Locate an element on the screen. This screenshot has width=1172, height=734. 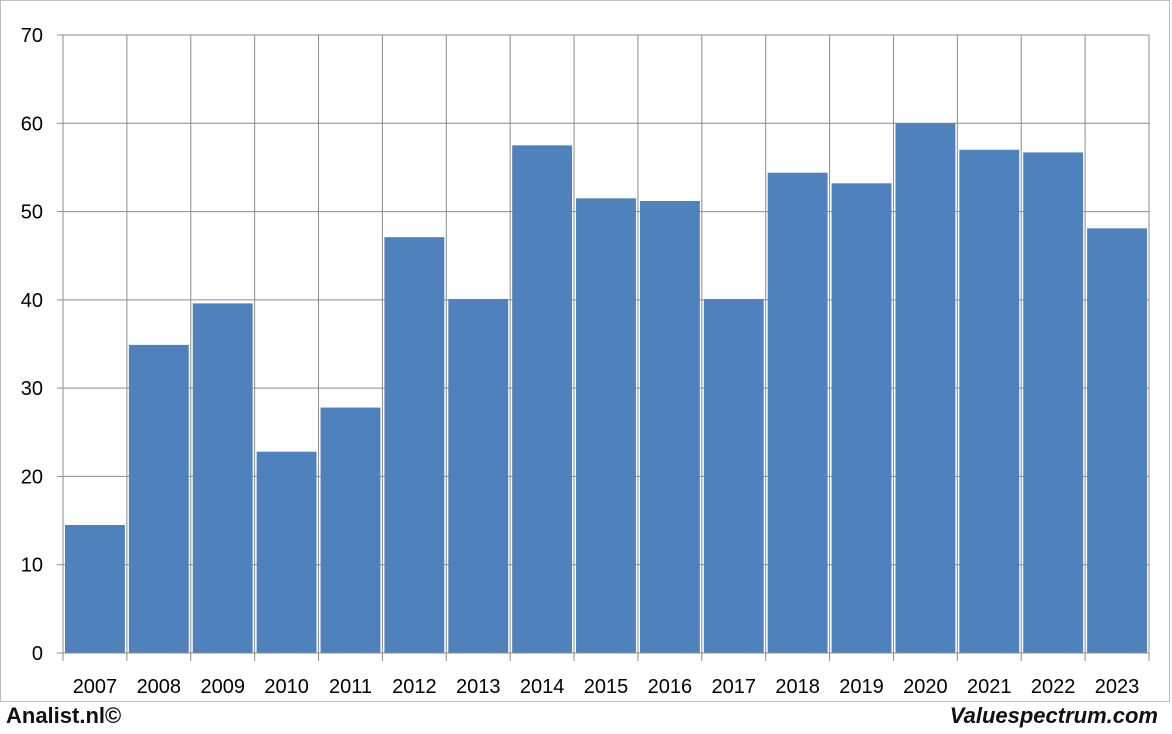
valuespectrum-brand: Valuespectrum.com is located at coordinates (1053, 715).